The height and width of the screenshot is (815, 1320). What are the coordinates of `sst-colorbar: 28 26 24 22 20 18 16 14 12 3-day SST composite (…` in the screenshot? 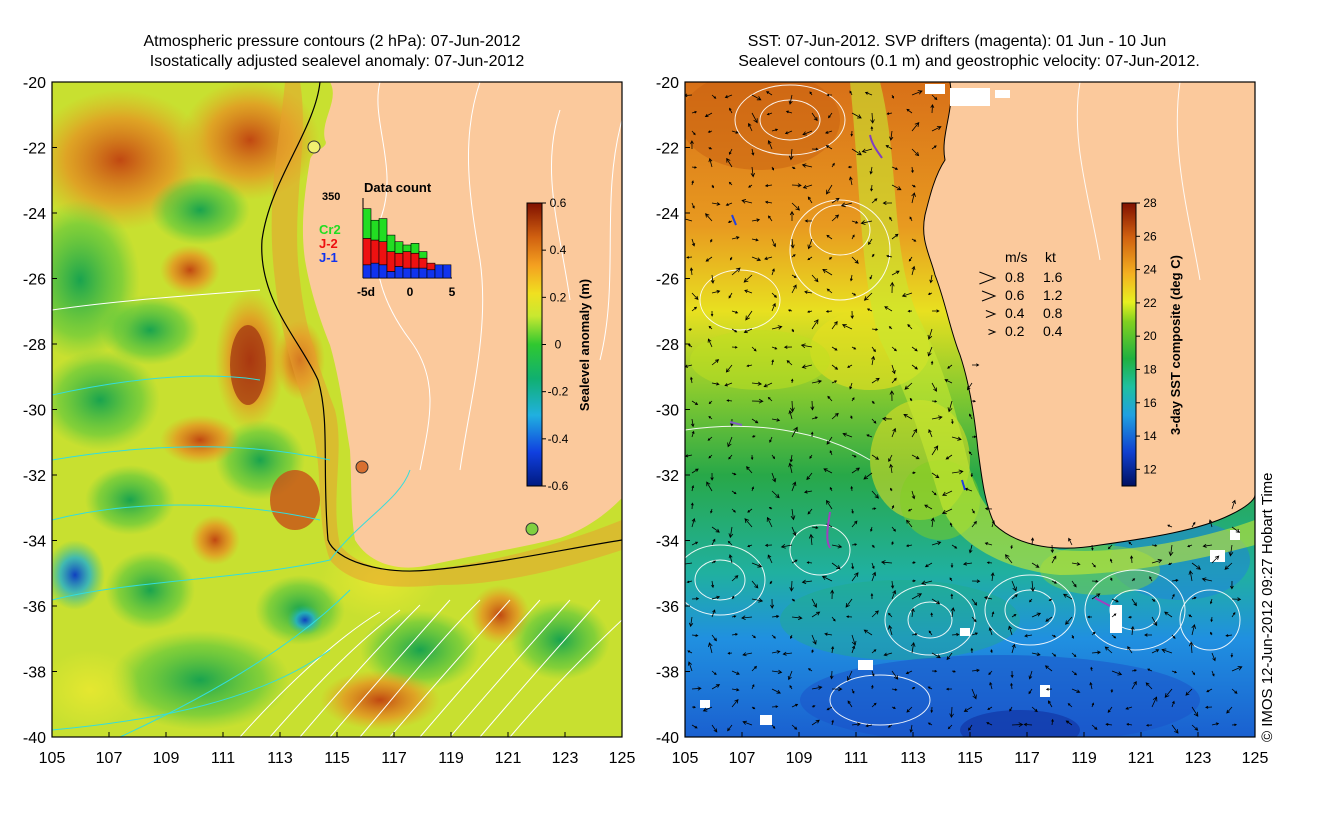 It's located at (1152, 341).